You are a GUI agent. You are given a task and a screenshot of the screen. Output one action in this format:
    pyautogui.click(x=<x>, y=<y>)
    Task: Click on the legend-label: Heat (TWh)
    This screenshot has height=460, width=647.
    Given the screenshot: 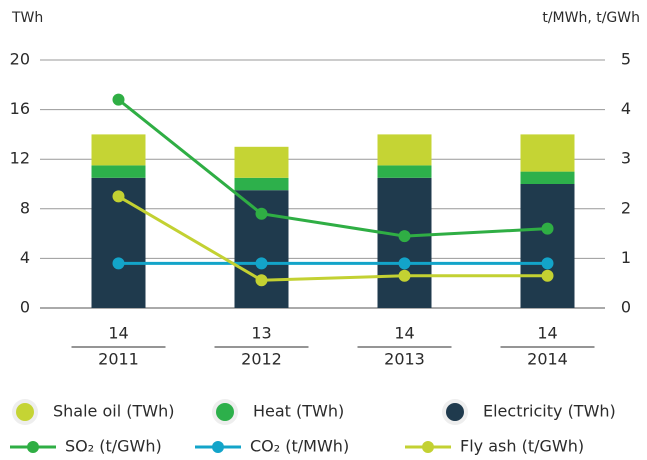 What is the action you would take?
    pyautogui.click(x=298, y=411)
    